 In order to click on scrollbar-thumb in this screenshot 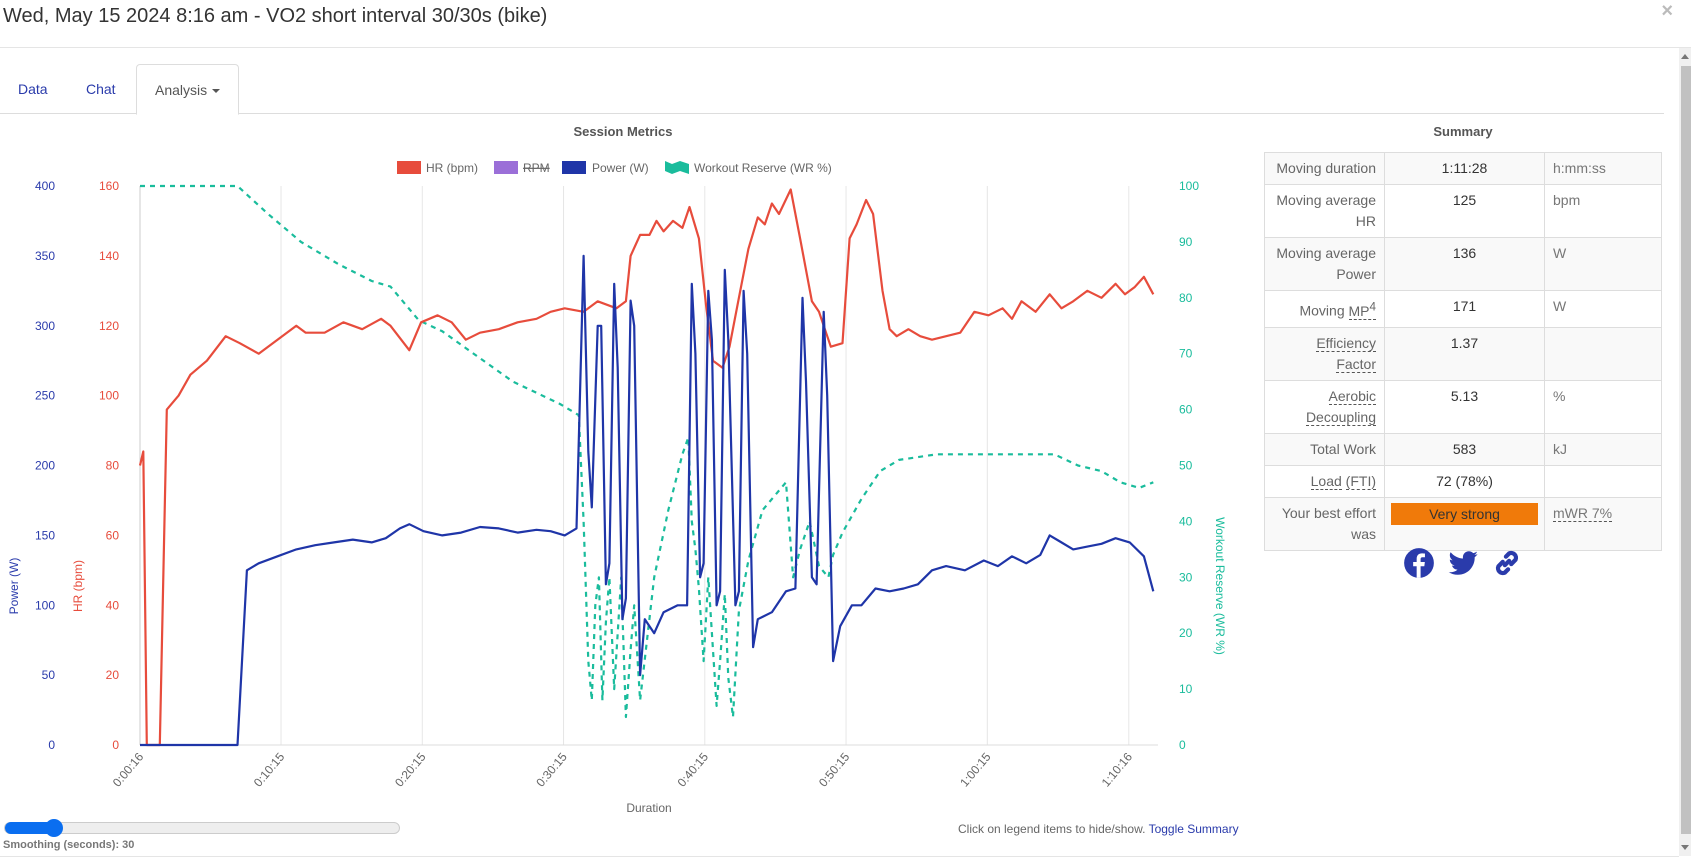, I will do `click(1686, 450)`.